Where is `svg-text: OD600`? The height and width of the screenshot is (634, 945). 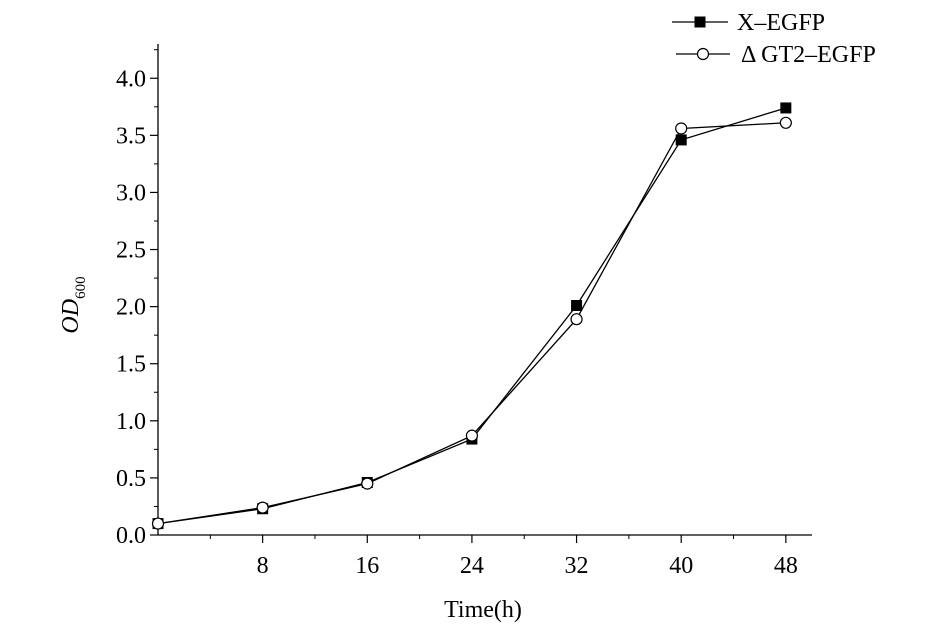
svg-text: OD600 is located at coordinates (73, 304).